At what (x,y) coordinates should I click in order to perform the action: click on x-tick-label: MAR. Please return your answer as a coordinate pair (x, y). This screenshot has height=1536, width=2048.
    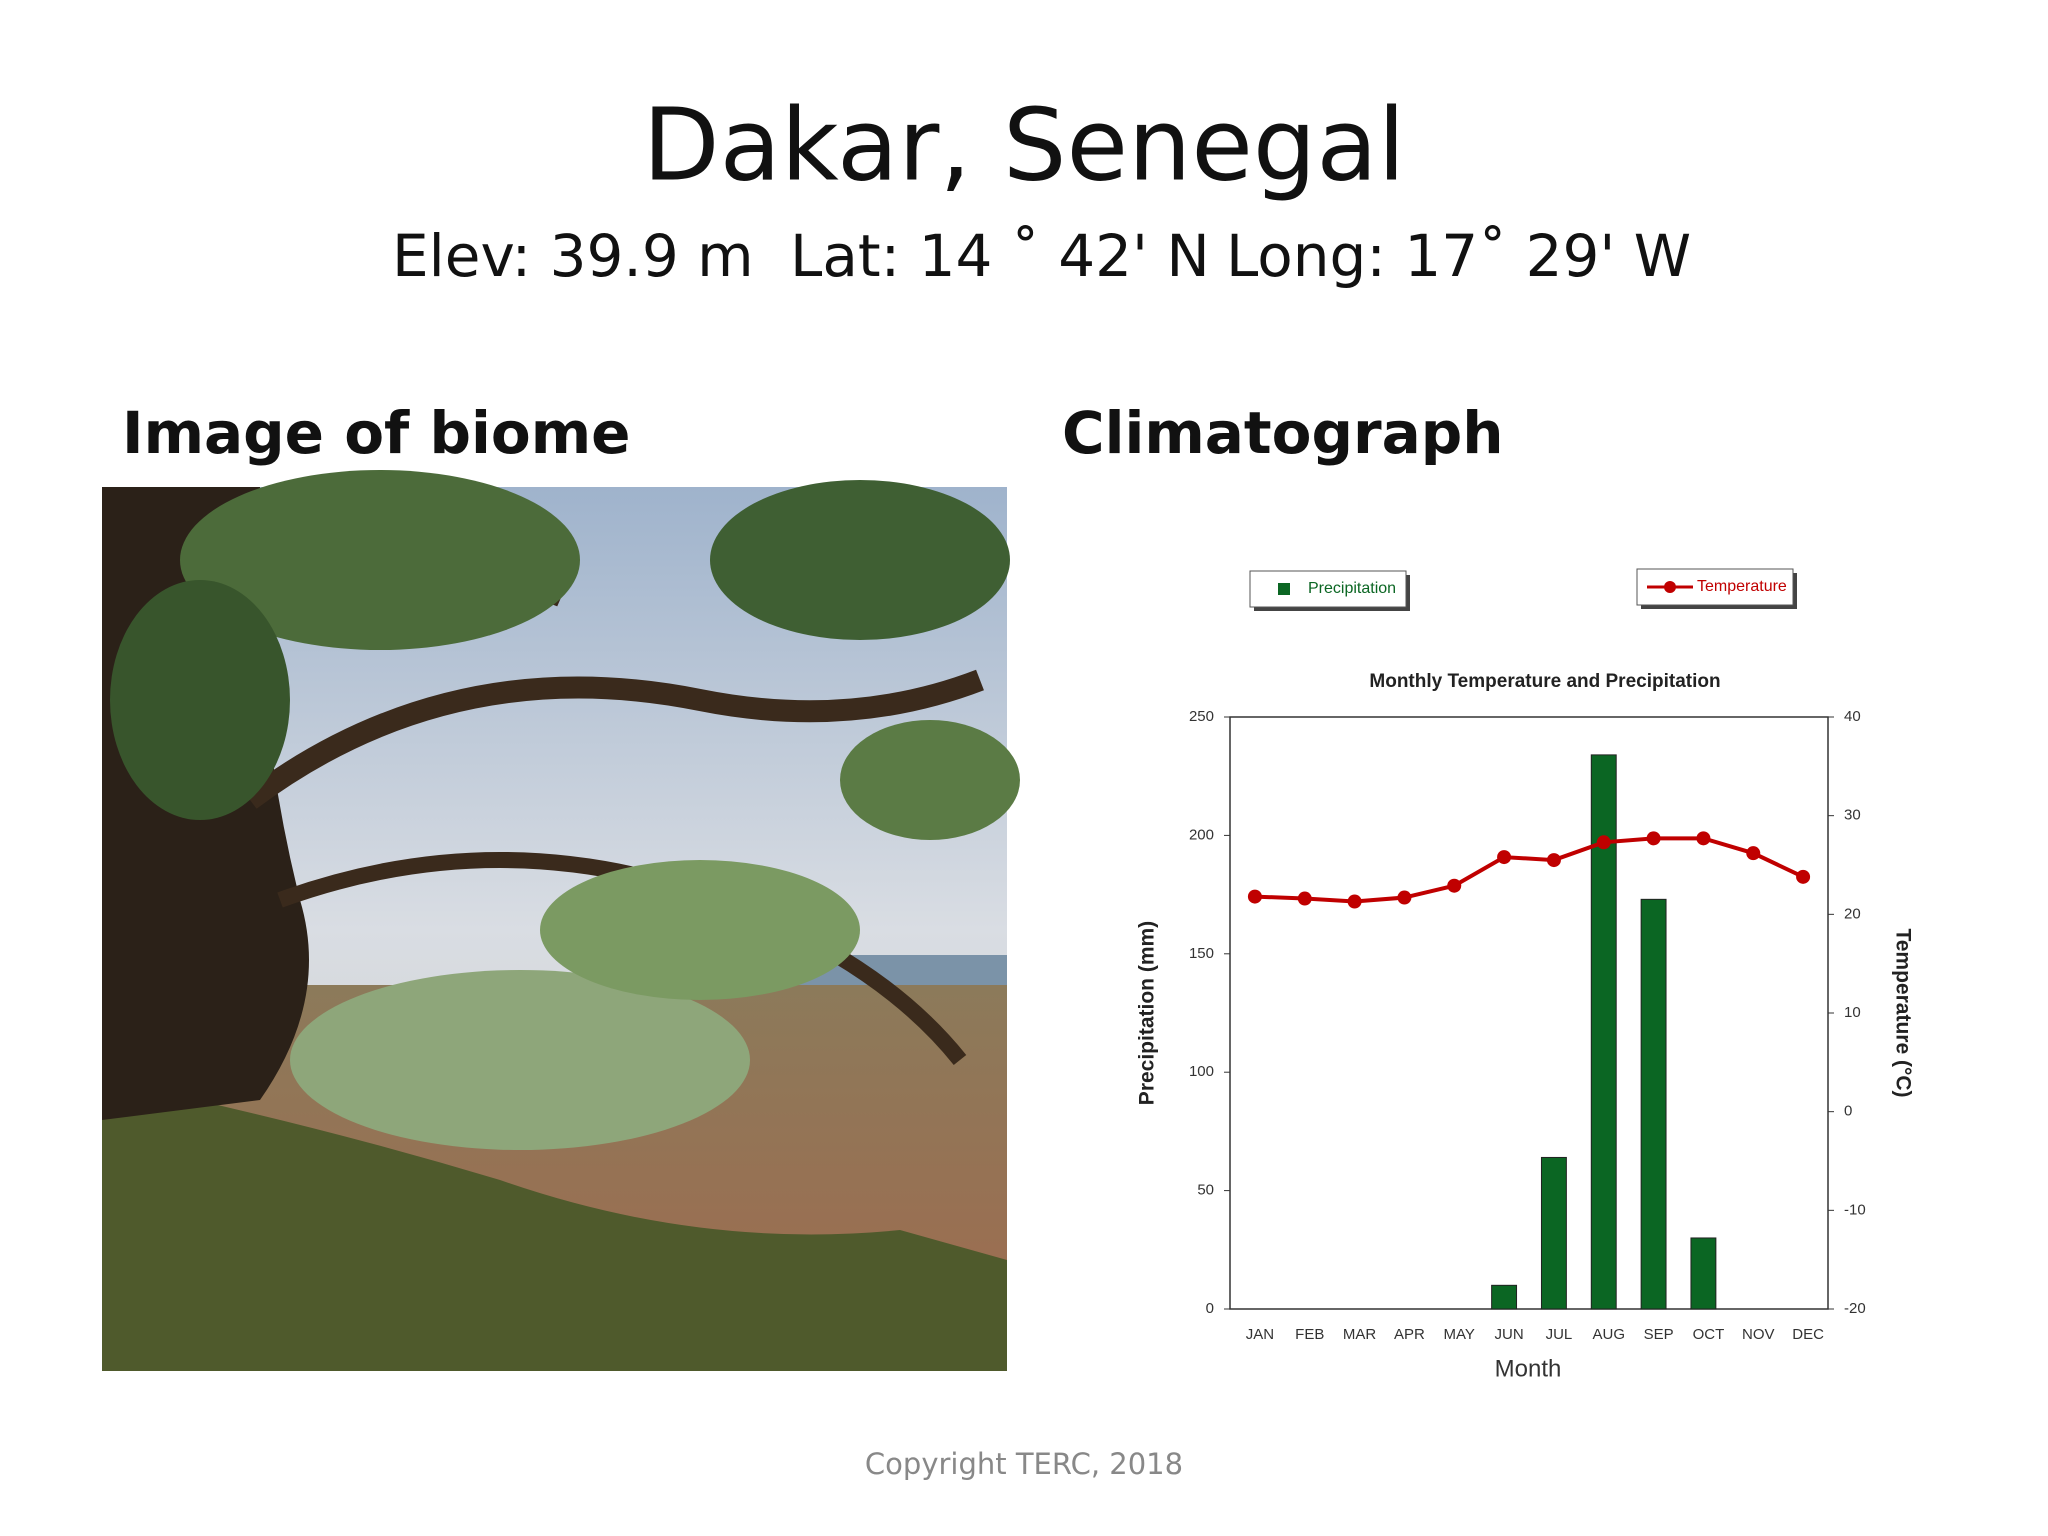
    Looking at the image, I should click on (1360, 1334).